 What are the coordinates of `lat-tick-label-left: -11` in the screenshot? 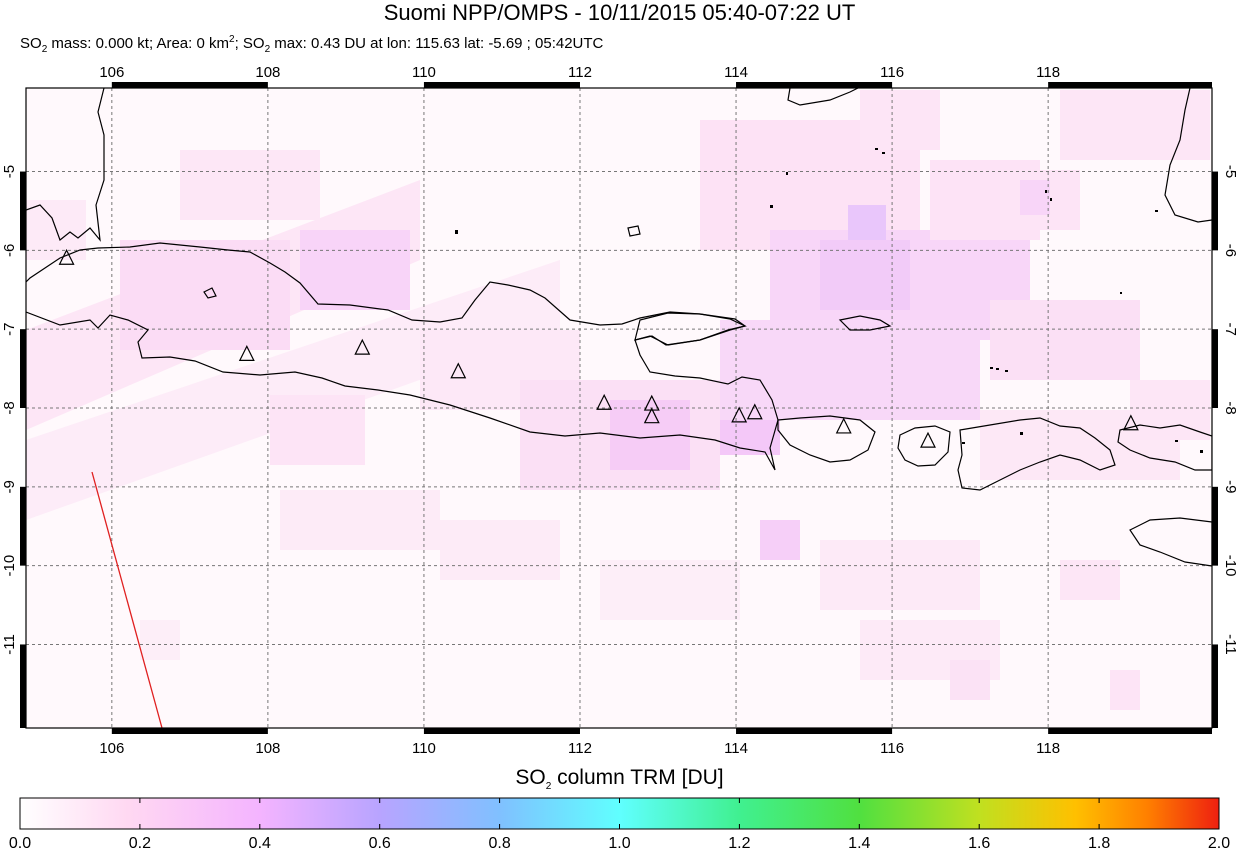 It's located at (9, 644).